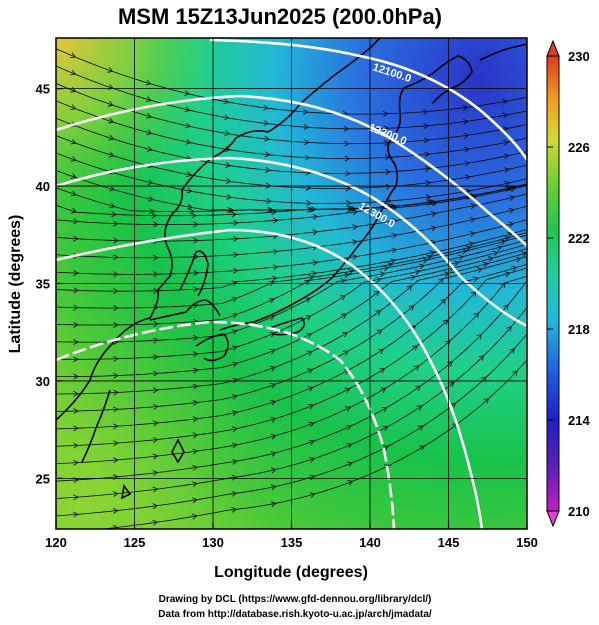  Describe the element at coordinates (280, 16) in the screenshot. I see `map-title: MSM 15Z13Jun2025 (200.0hPa)` at that location.